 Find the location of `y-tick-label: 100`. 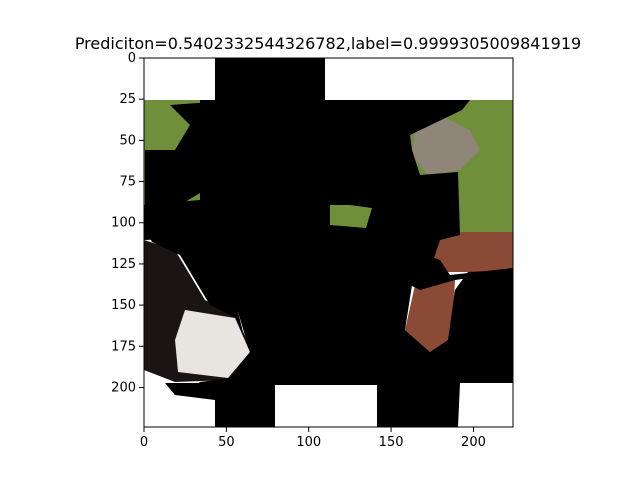

y-tick-label: 100 is located at coordinates (123, 223).